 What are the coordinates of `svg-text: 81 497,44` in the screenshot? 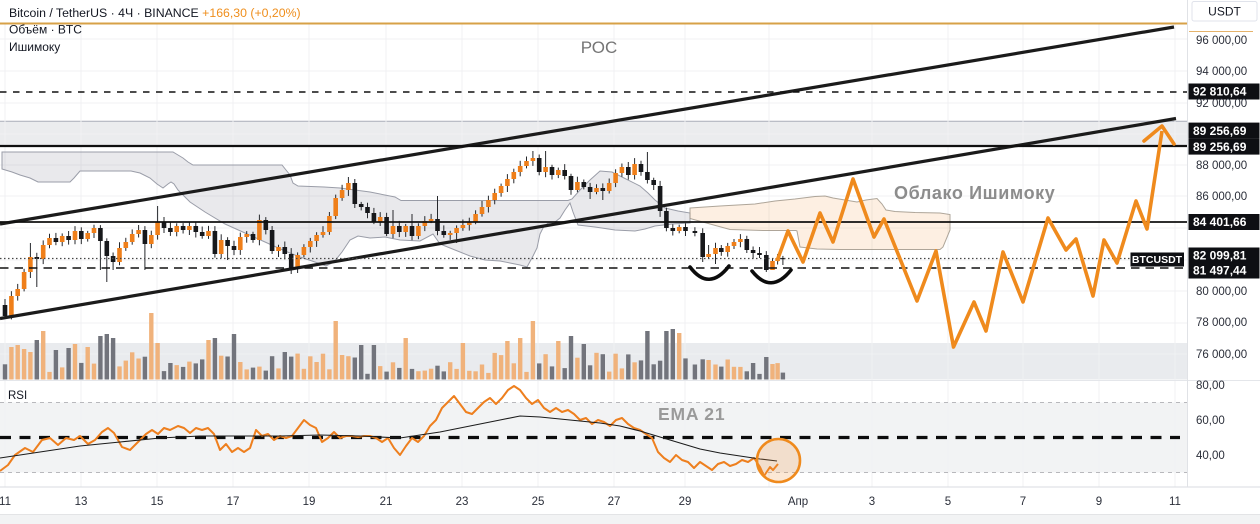 It's located at (1220, 271).